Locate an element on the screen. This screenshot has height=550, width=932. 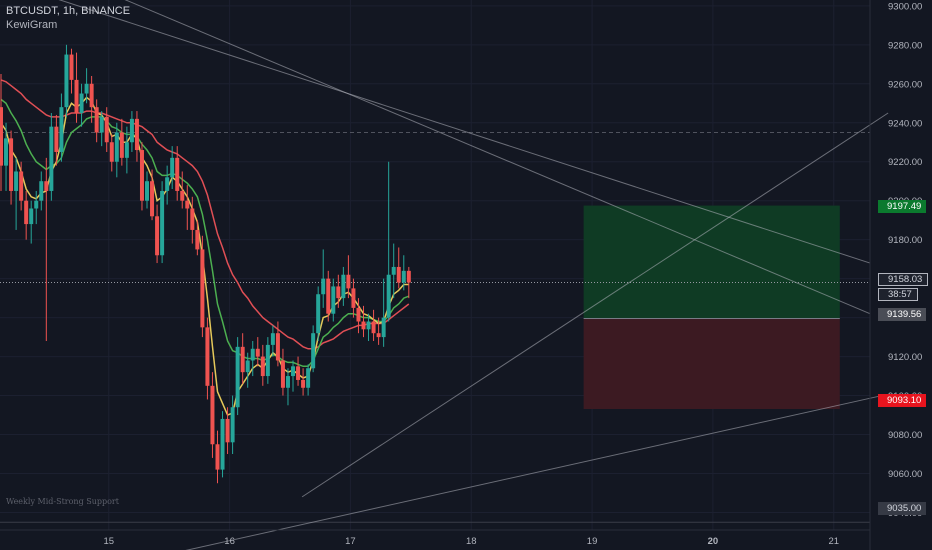
x-tick-label: 17 is located at coordinates (350, 541).